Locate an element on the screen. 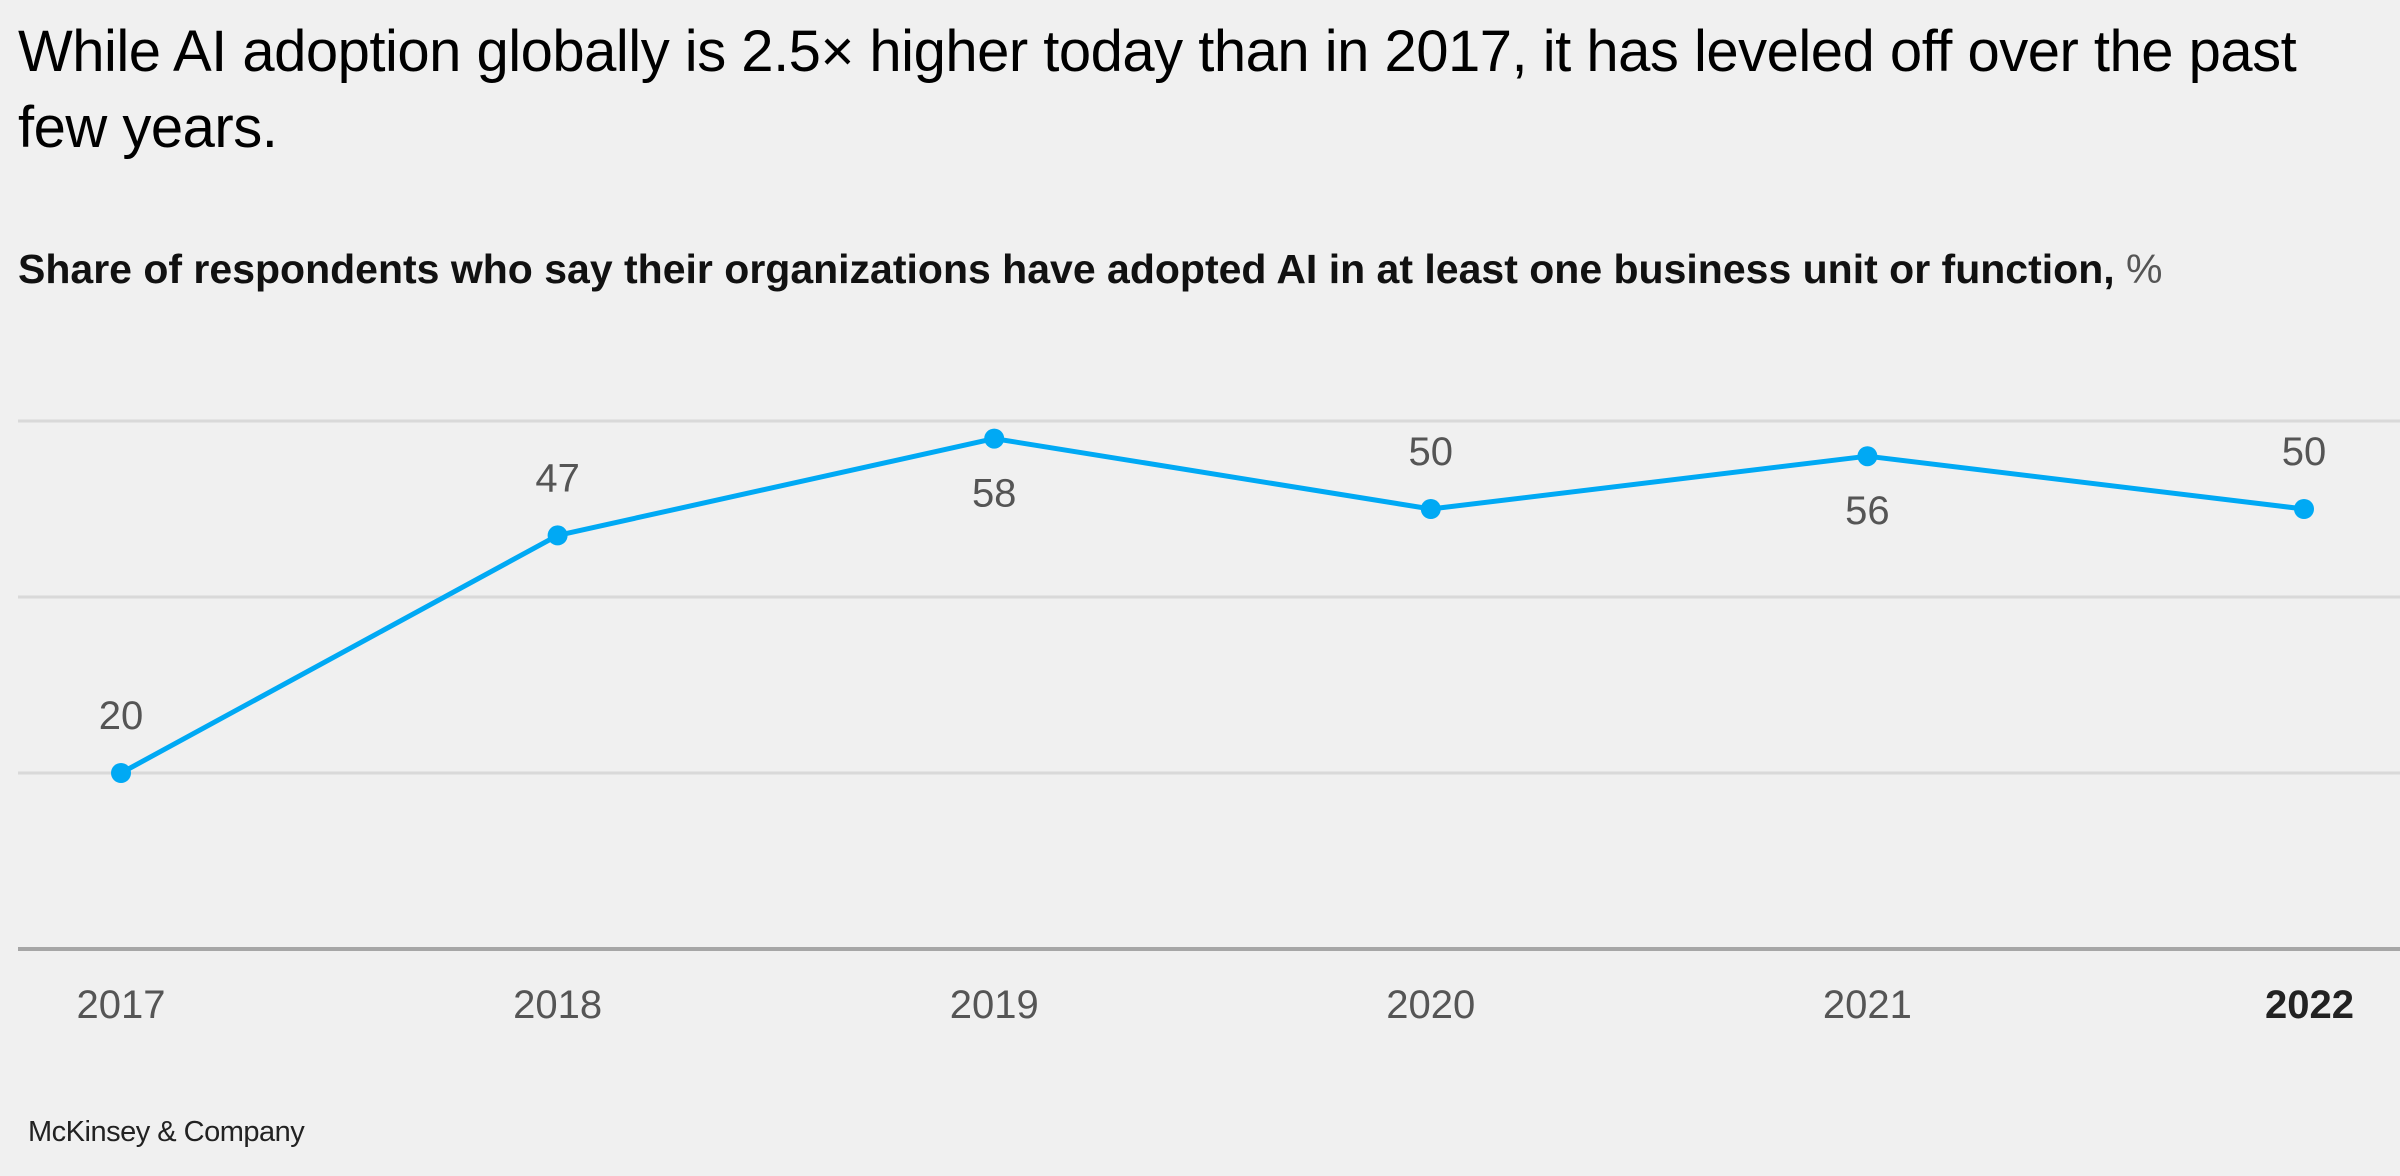 The image size is (2400, 1176). x-tick-label: 2021 is located at coordinates (1867, 1005).